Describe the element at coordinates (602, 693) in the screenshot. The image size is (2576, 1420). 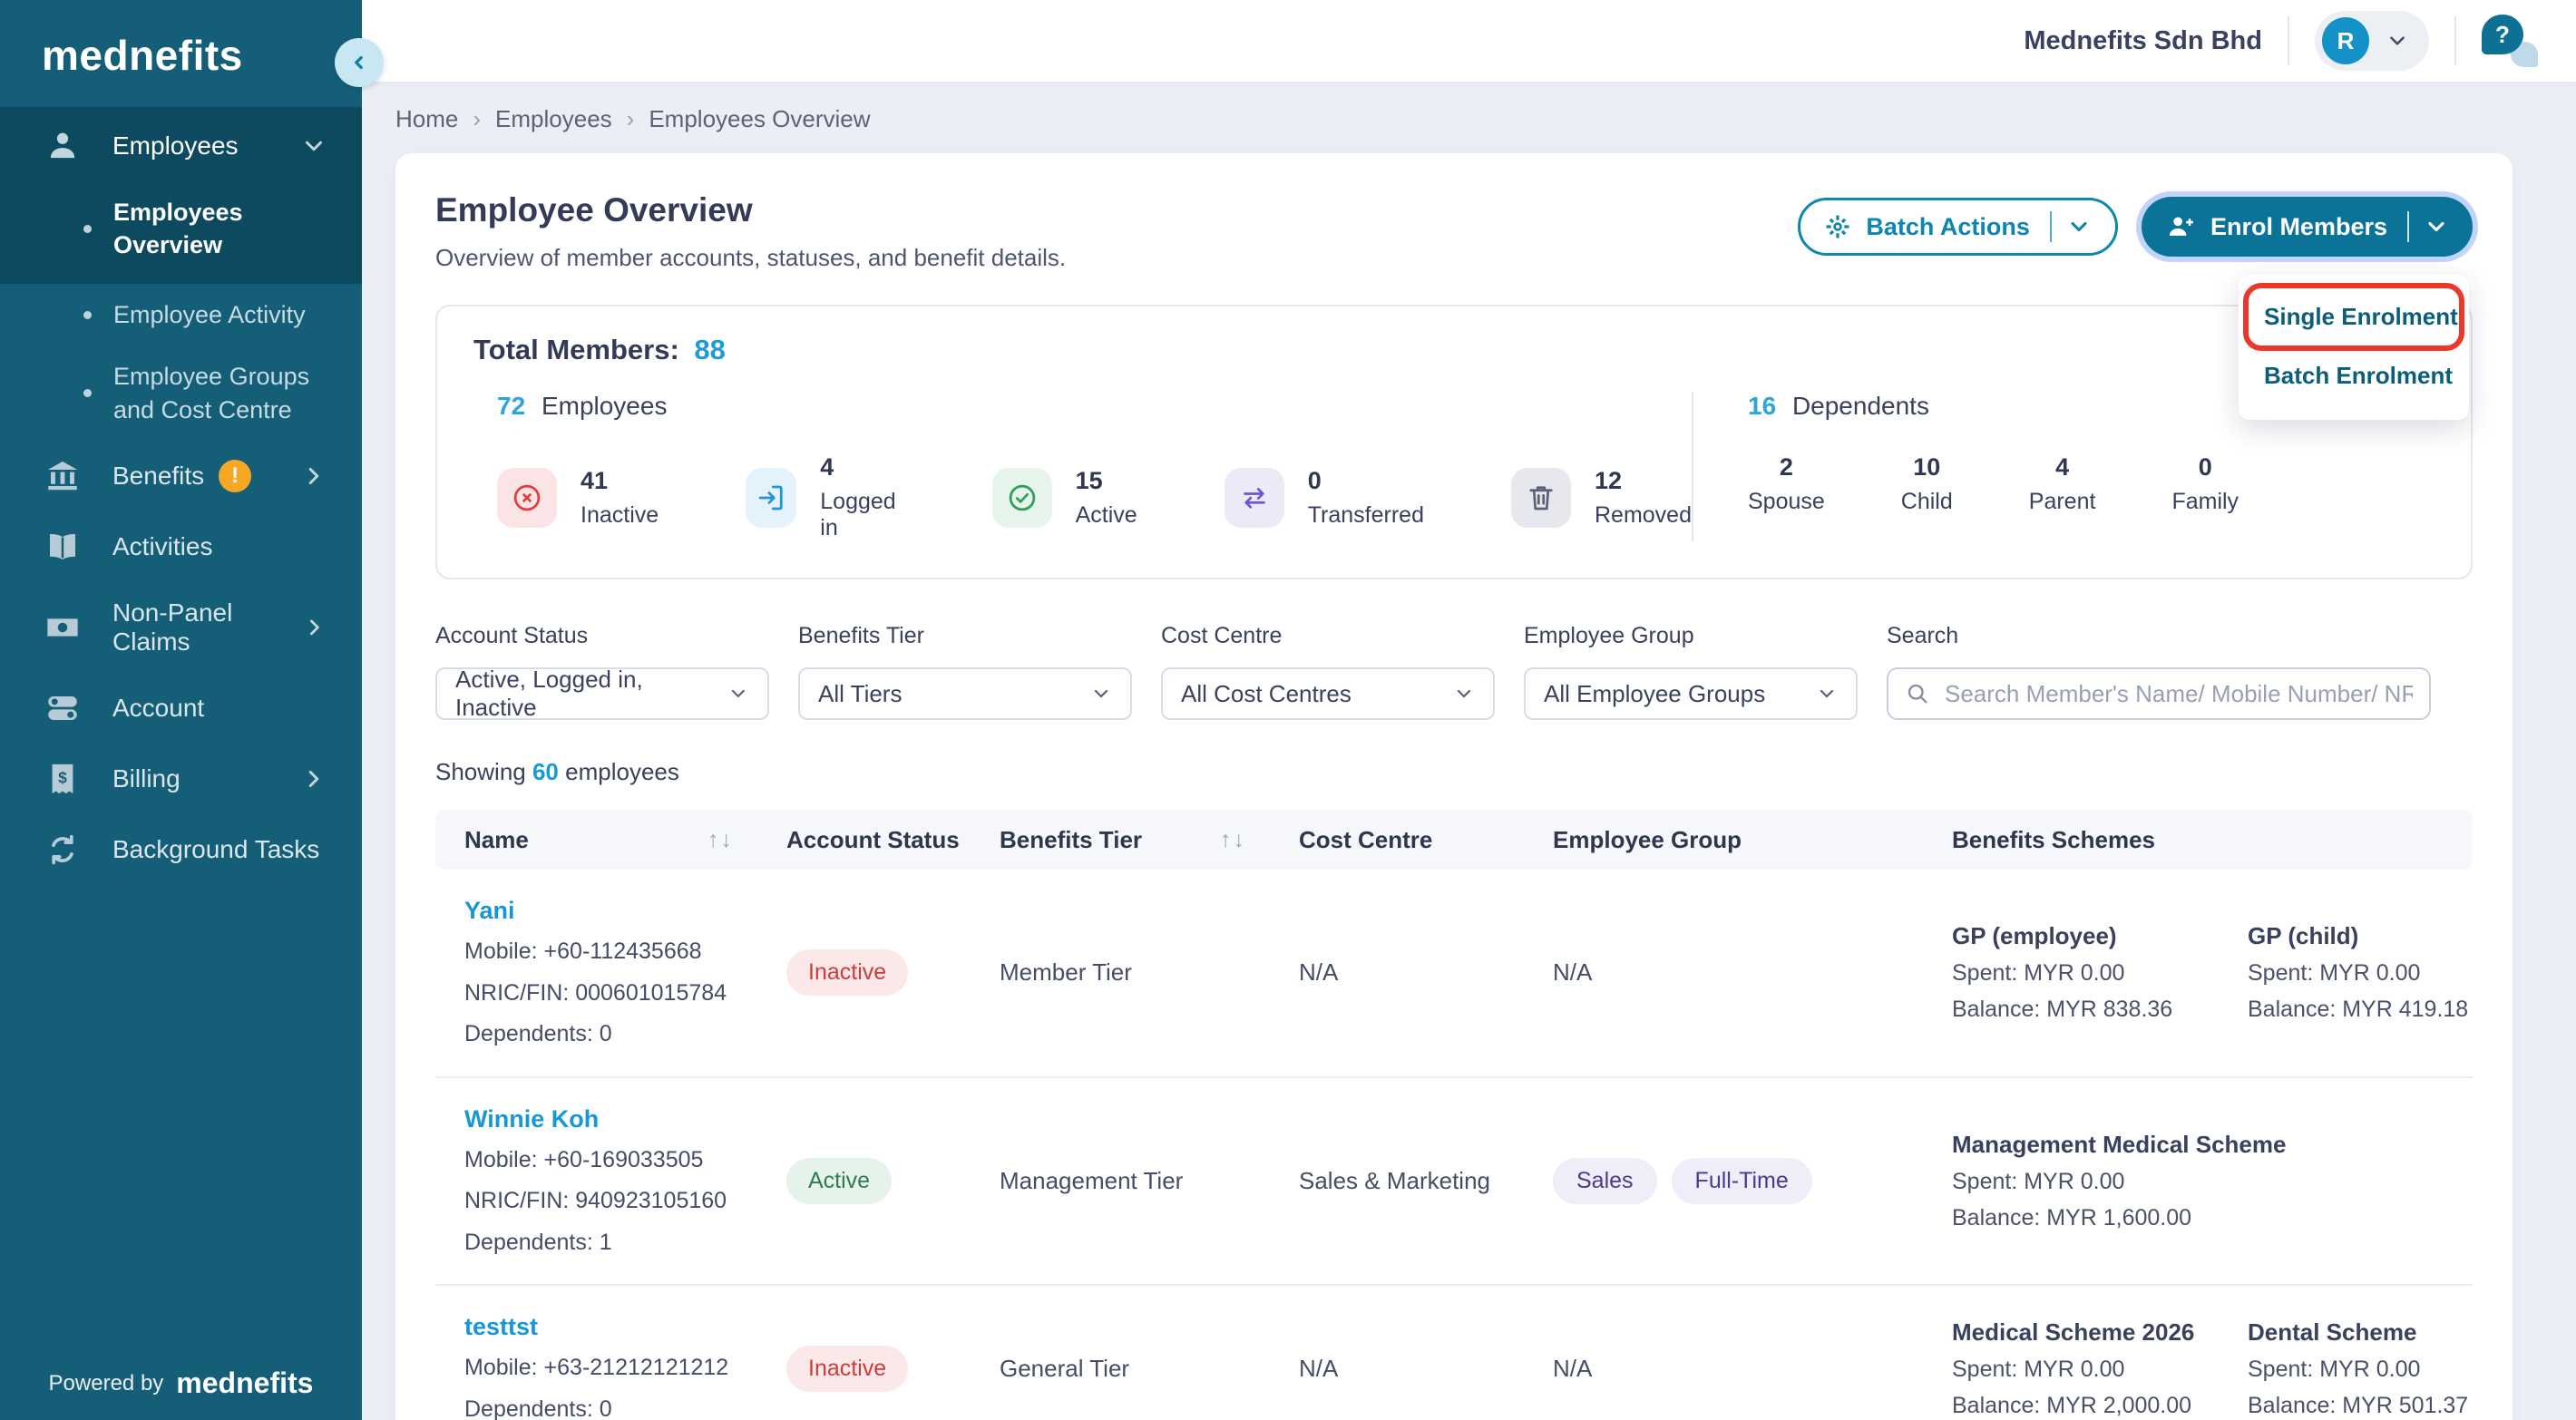
I see `filter-select: Active, Logged in, Inactive` at that location.